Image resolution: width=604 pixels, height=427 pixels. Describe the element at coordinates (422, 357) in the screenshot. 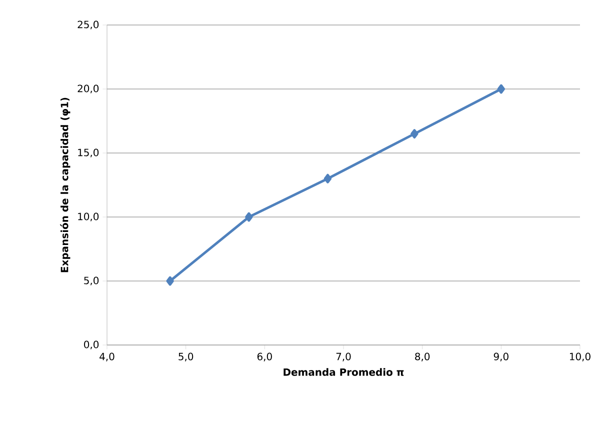

I see `x-tick-label: 8,0` at that location.